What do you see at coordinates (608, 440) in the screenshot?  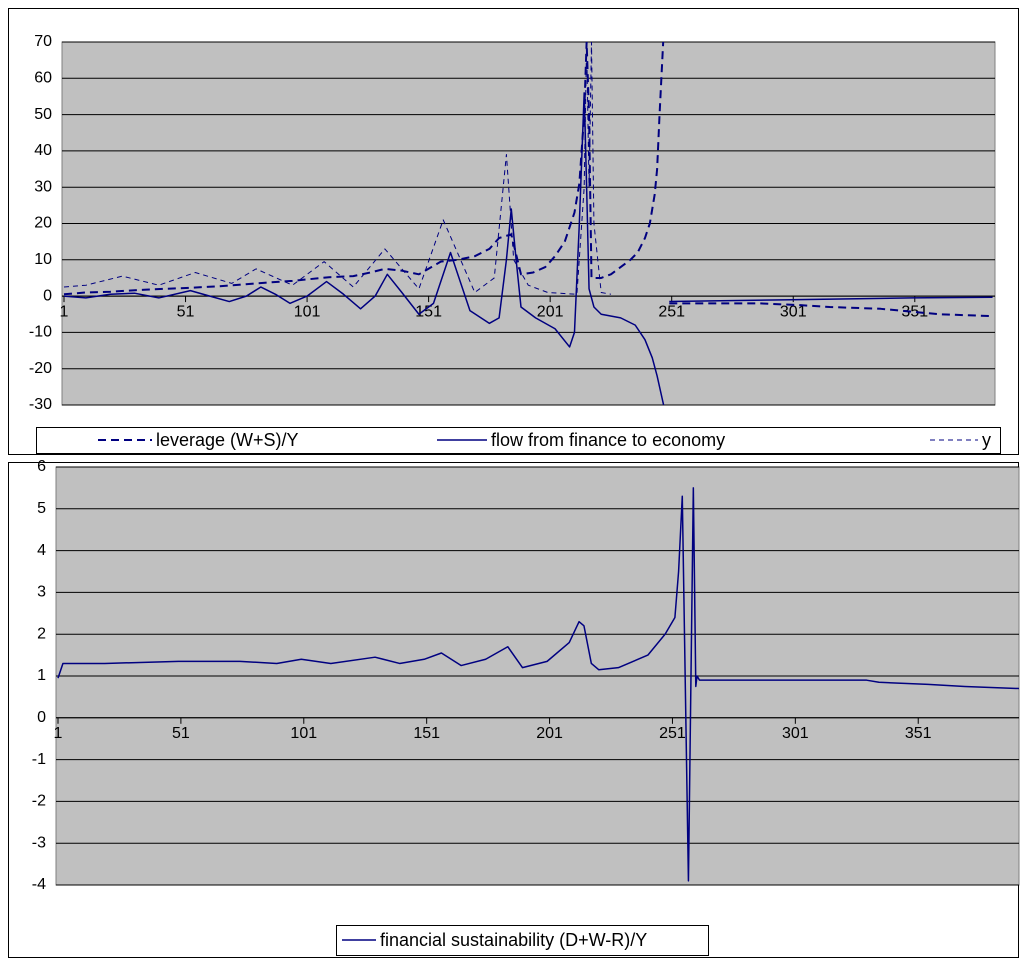 I see `legend-label: flow from finance to economy` at bounding box center [608, 440].